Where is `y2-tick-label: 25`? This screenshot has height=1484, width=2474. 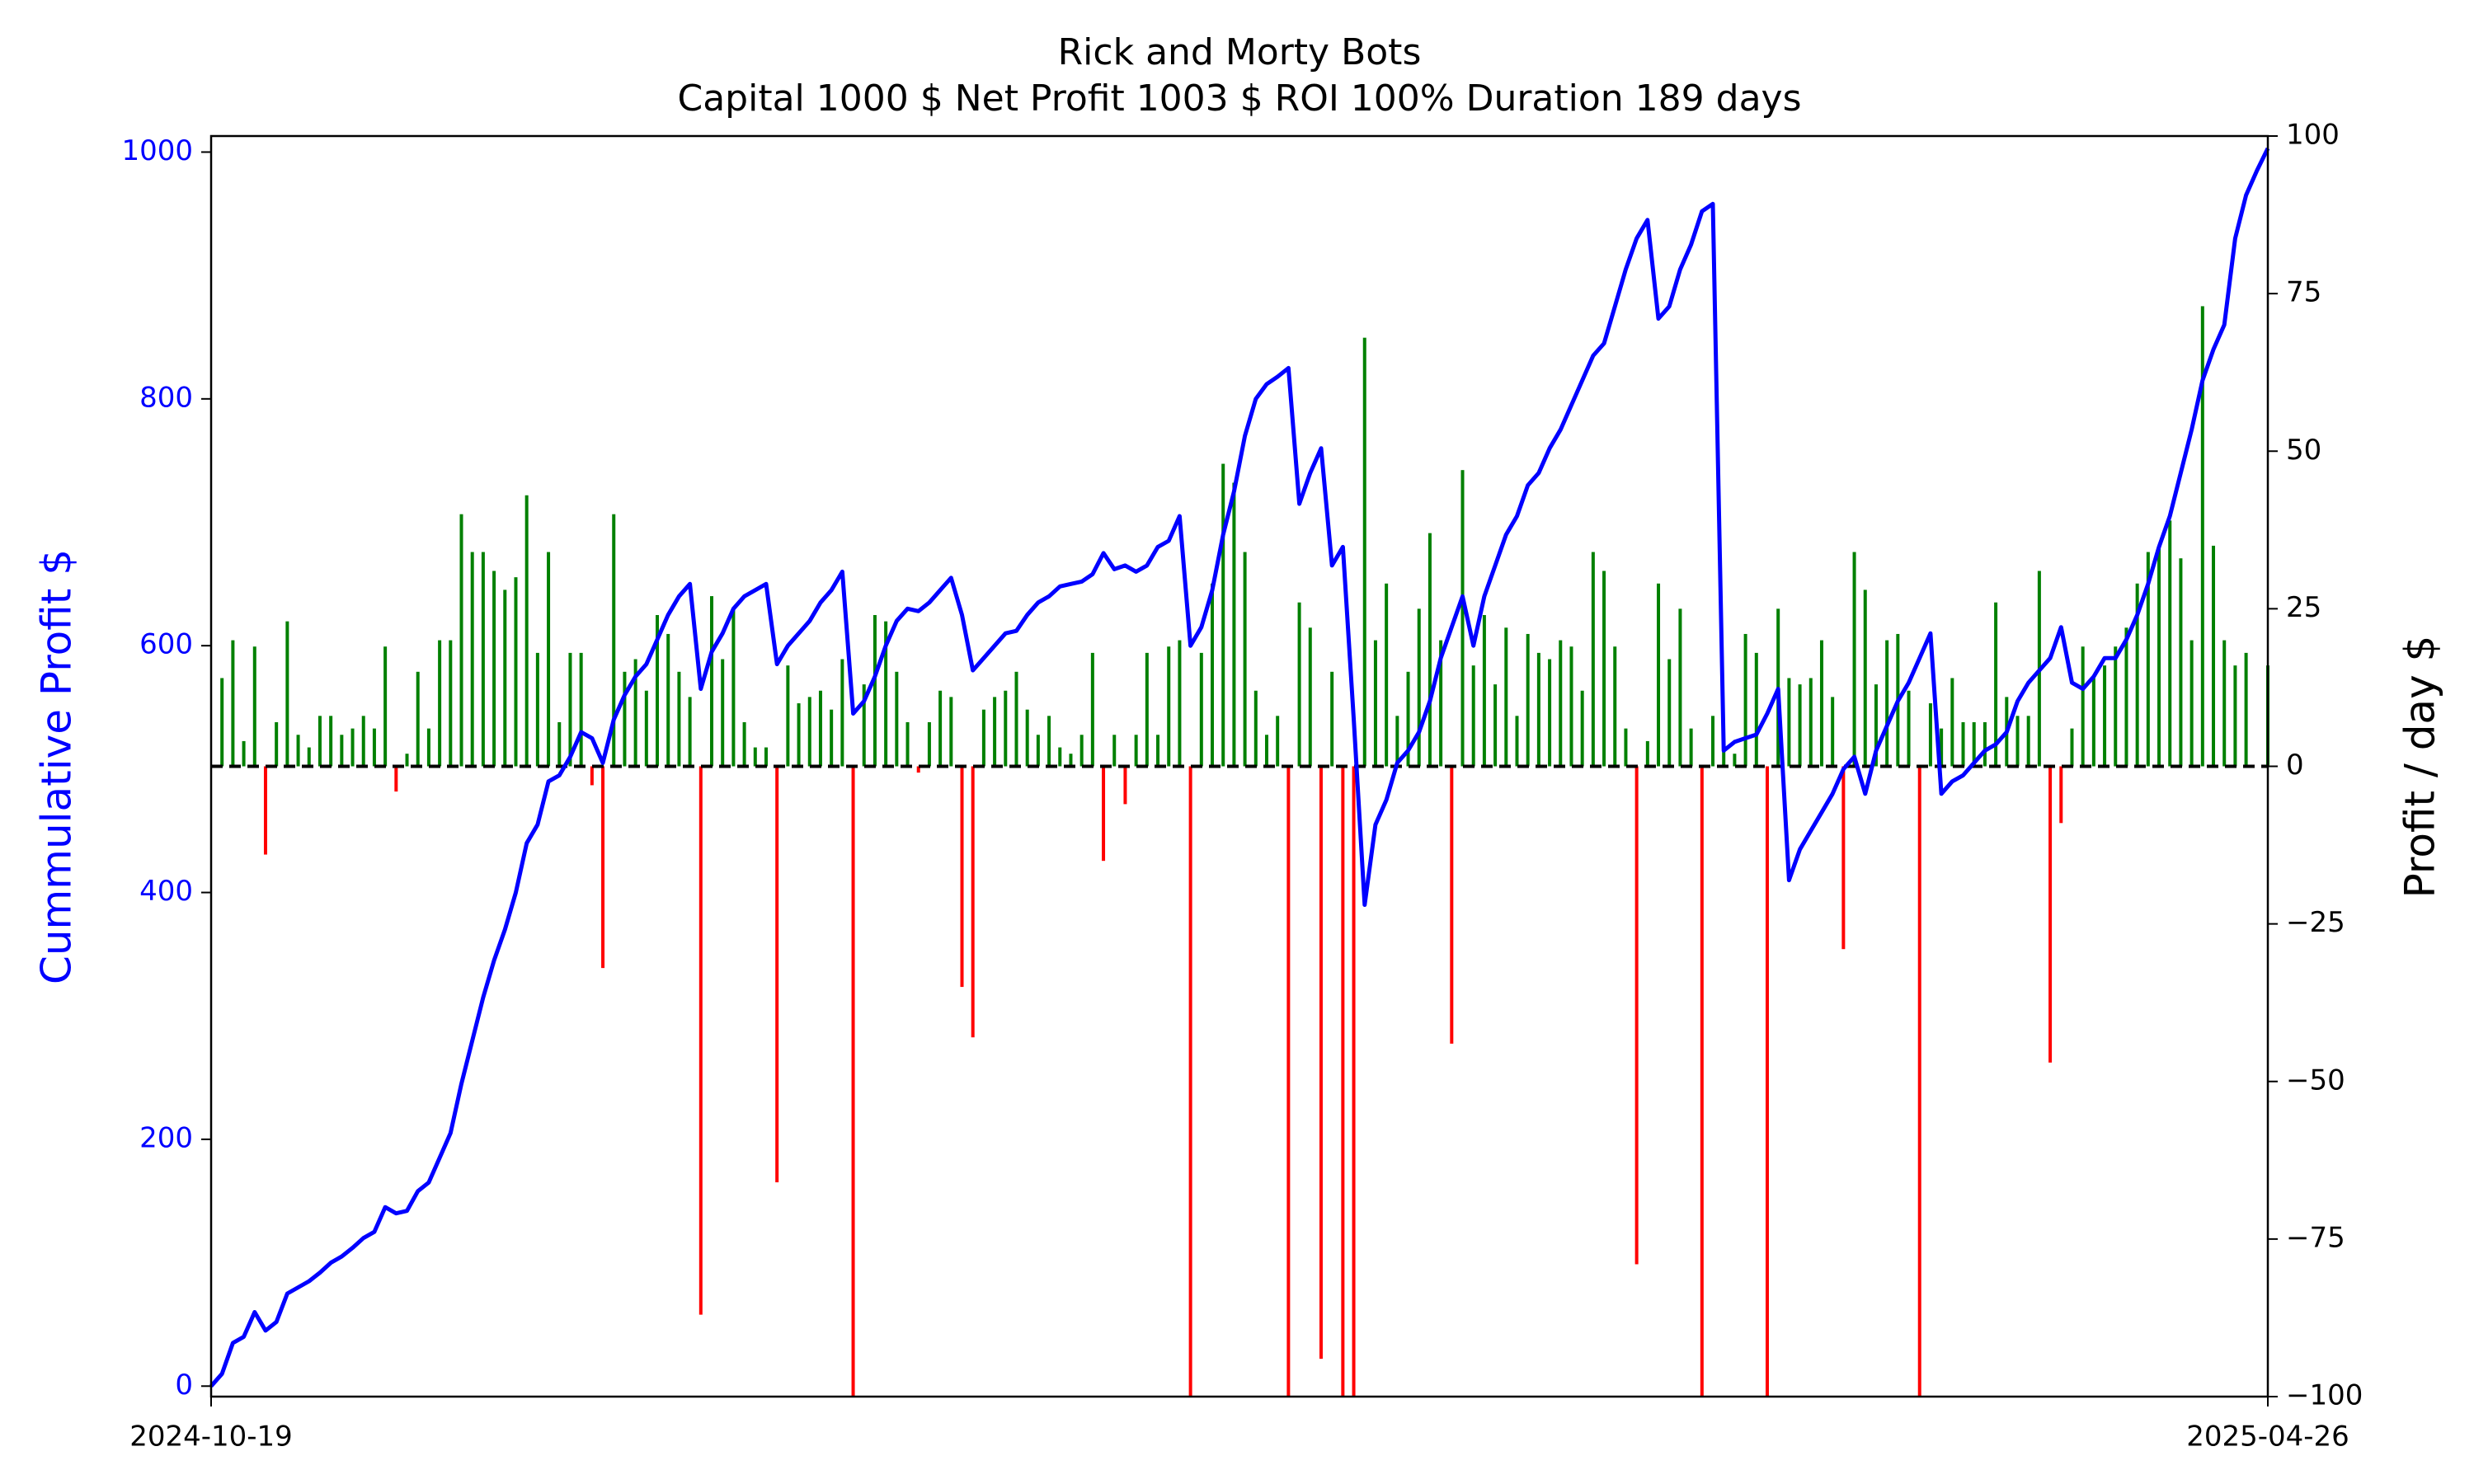 y2-tick-label: 25 is located at coordinates (2303, 607).